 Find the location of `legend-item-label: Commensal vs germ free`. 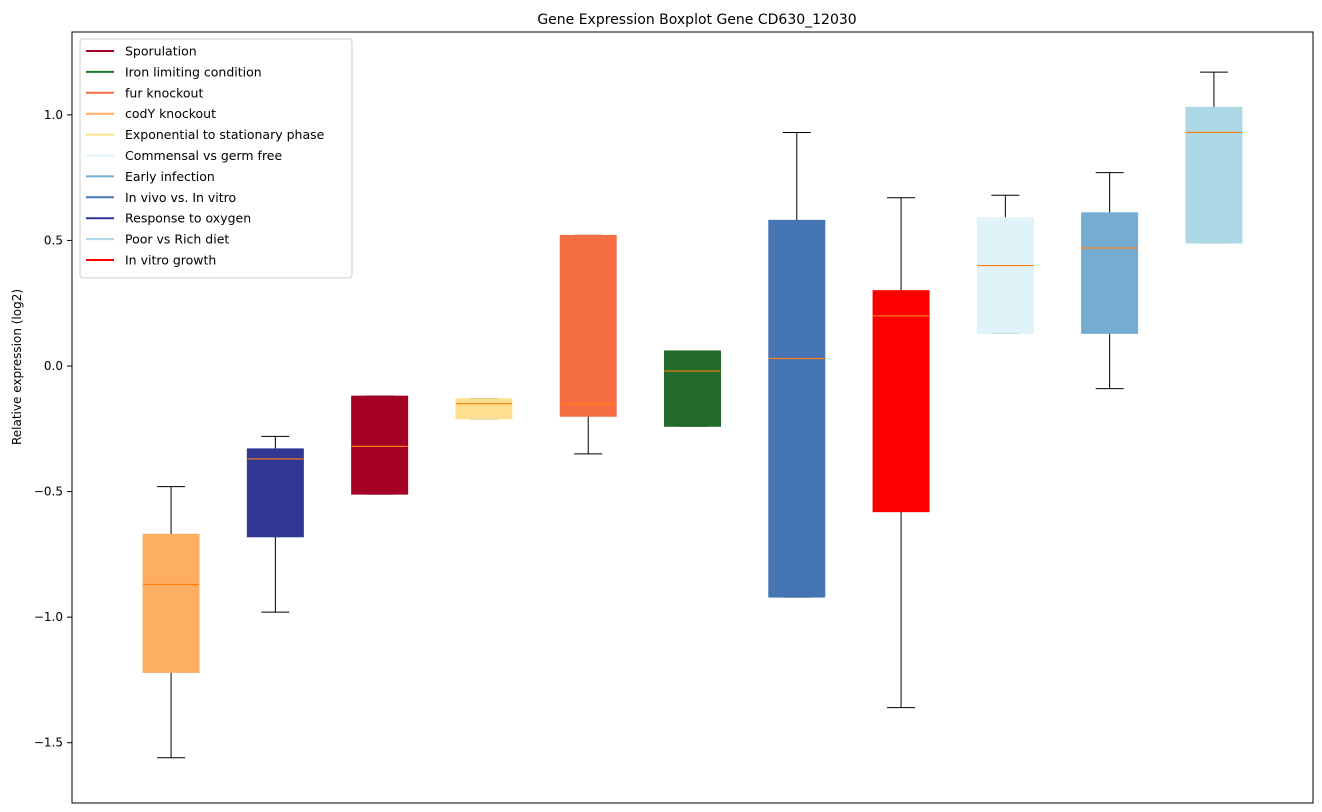

legend-item-label: Commensal vs germ free is located at coordinates (203, 155).